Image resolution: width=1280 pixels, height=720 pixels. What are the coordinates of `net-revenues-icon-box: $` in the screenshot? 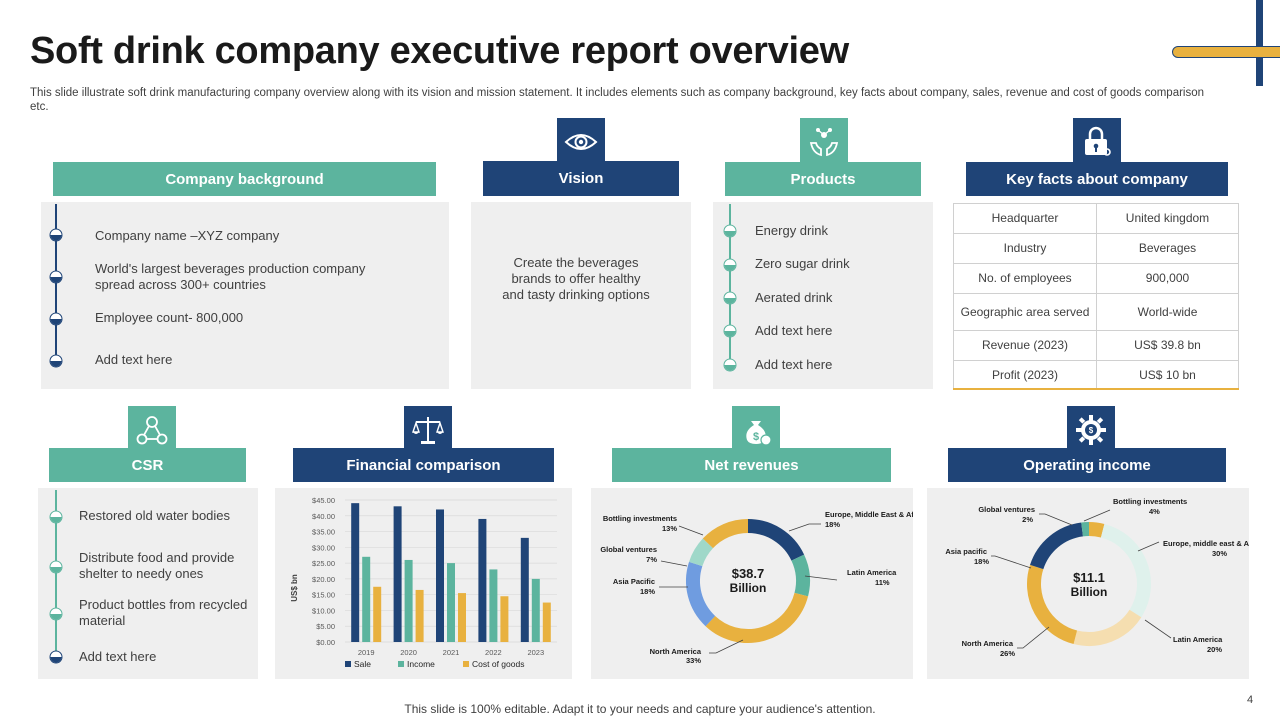 It's located at (756, 430).